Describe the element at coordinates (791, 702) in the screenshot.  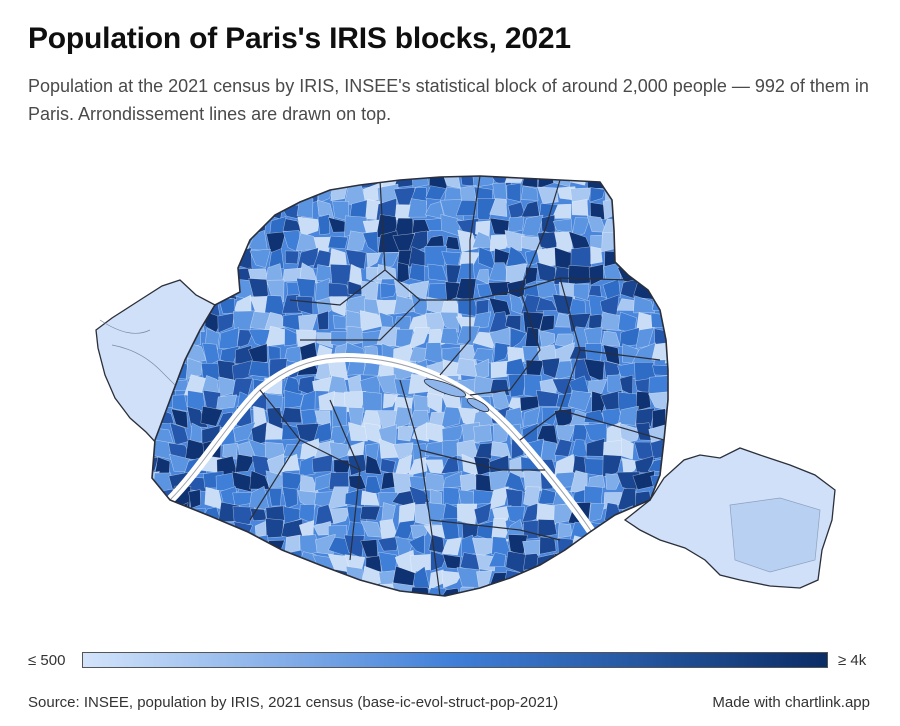
I see `credit-link: Made with chartlink.app` at that location.